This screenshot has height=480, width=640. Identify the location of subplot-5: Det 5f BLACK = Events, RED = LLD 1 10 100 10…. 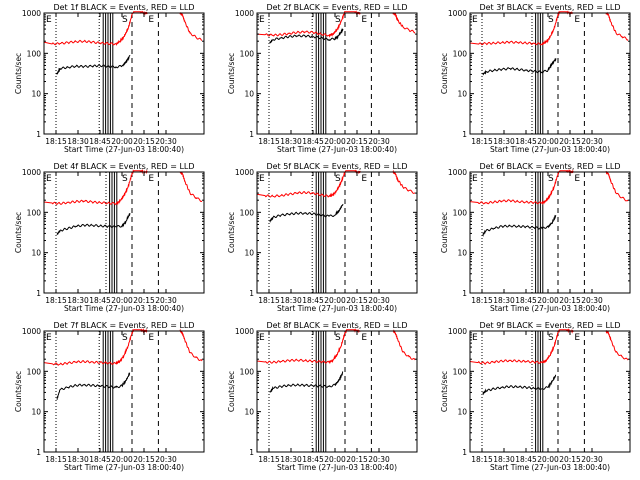
(322, 237).